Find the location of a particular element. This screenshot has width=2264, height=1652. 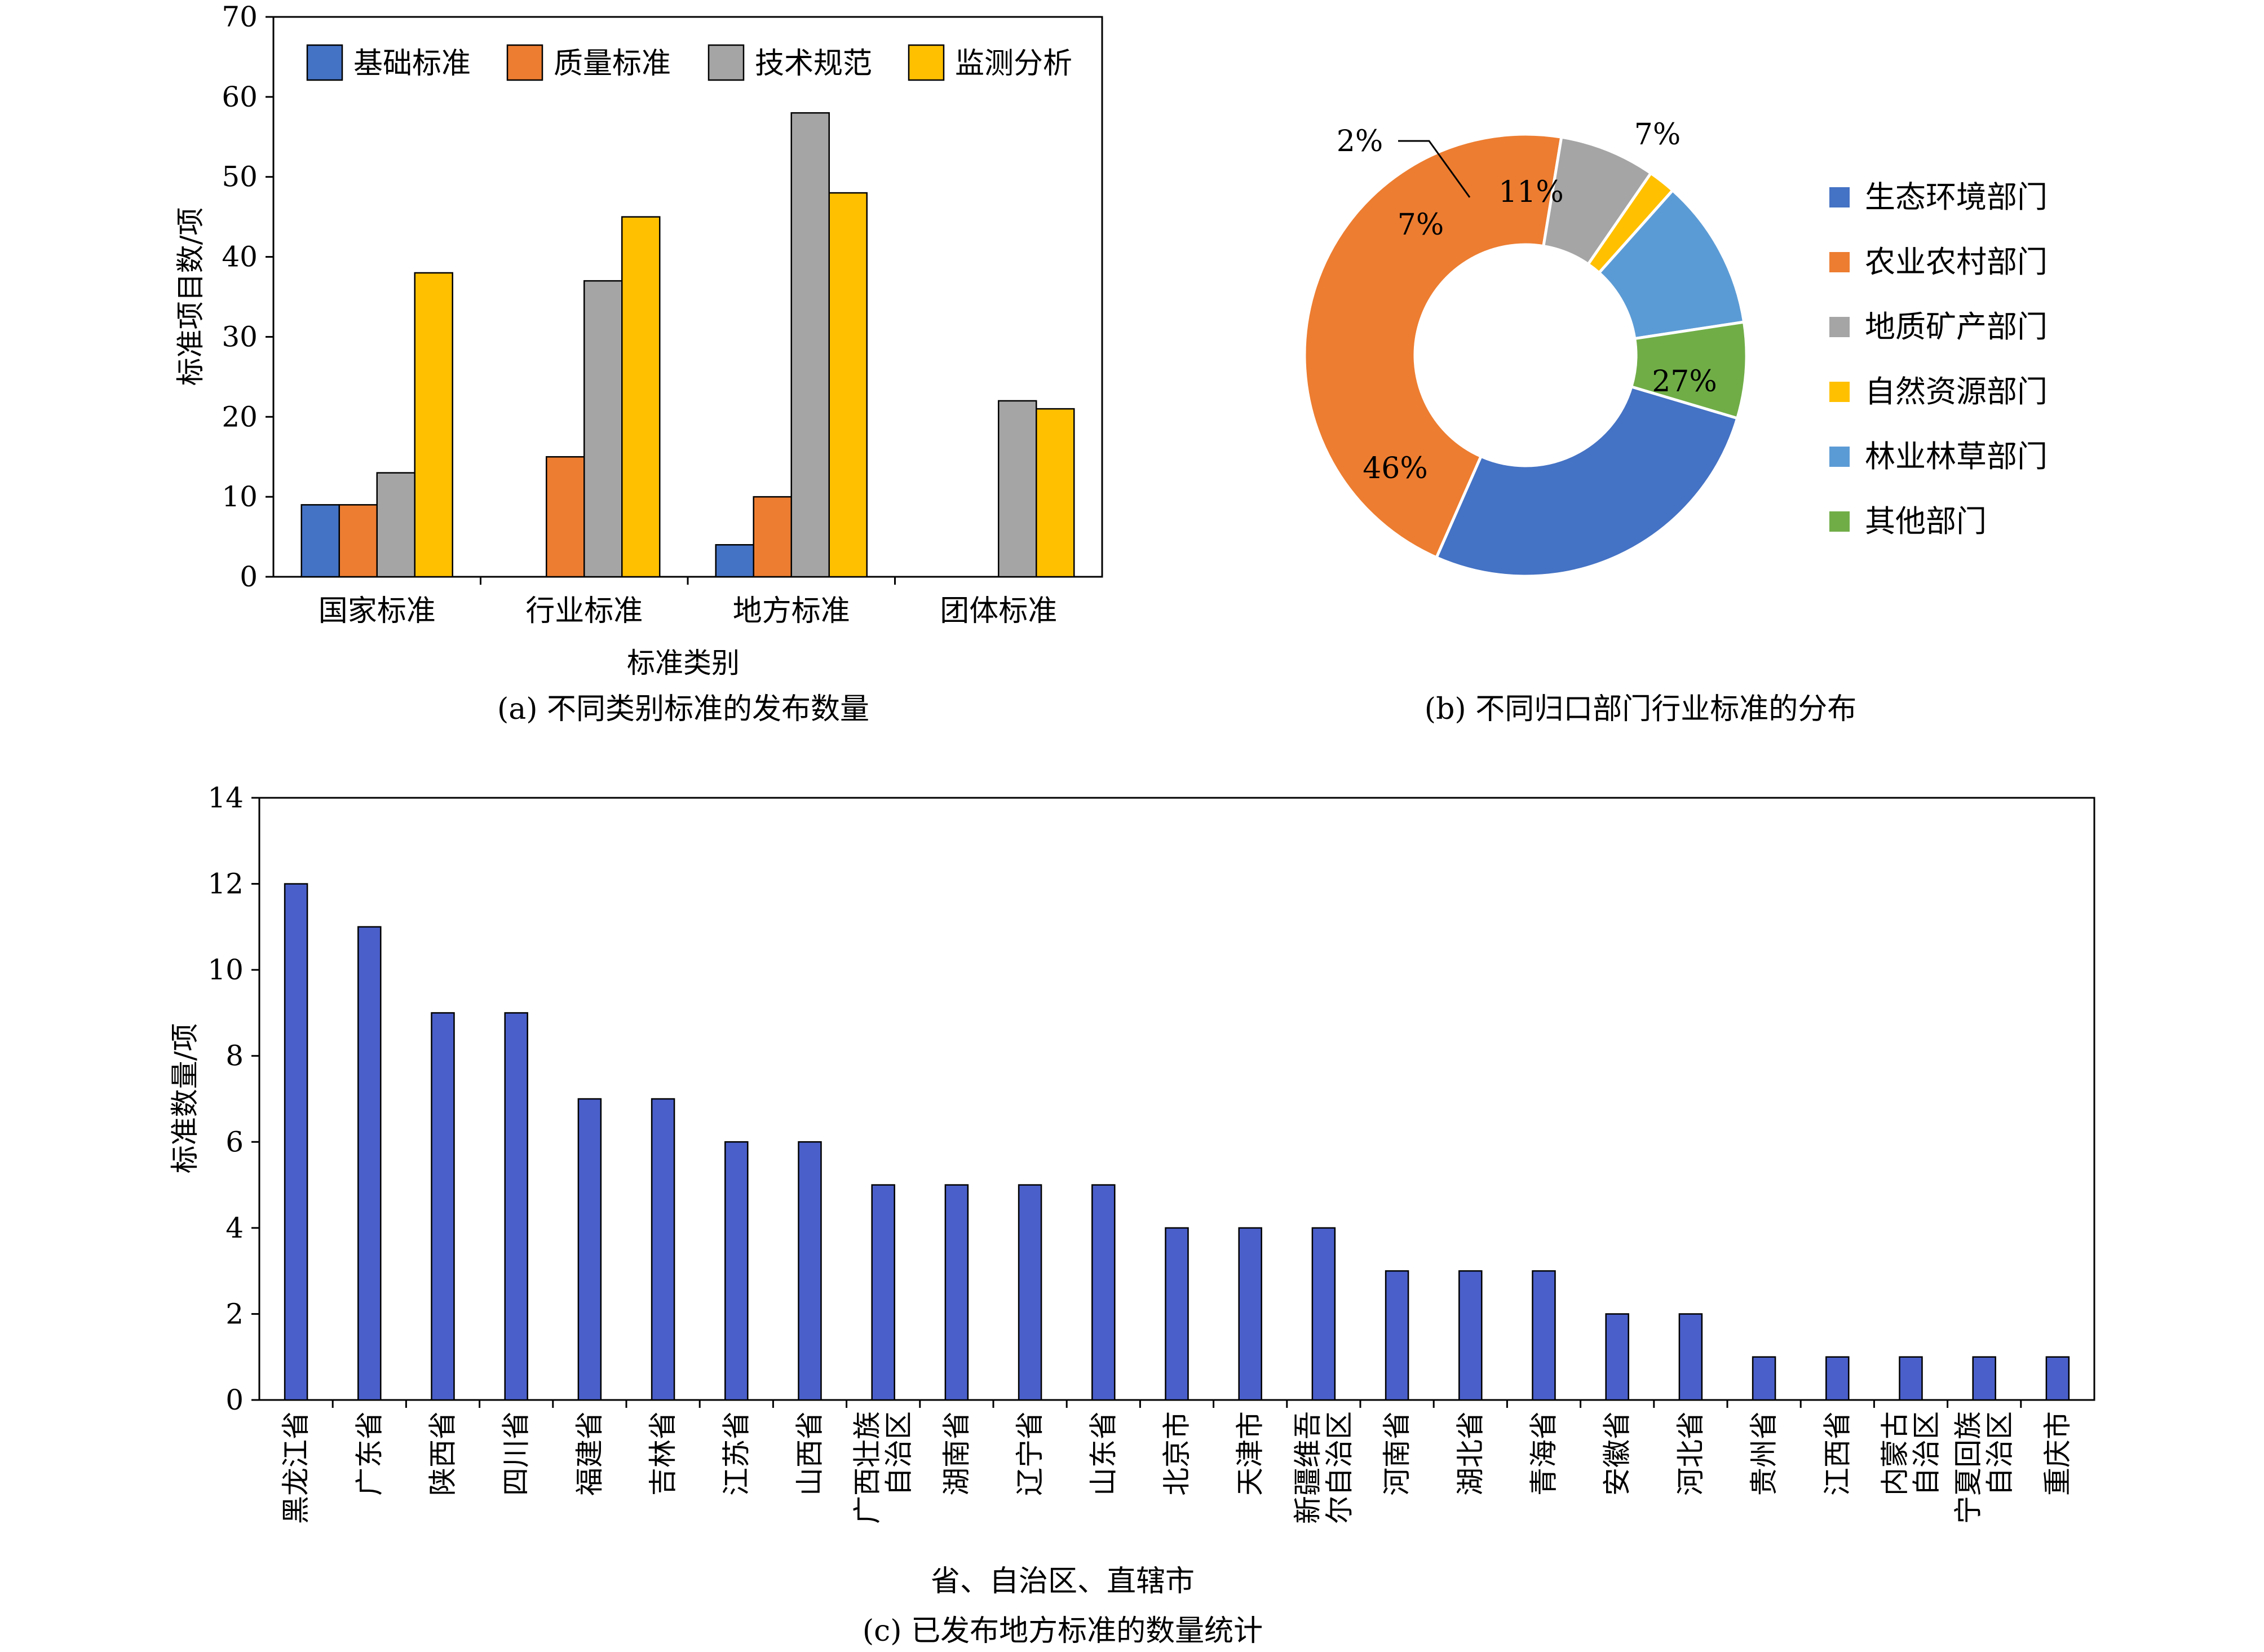

panel-a-legend-label: 技术规范 is located at coordinates (814, 64).